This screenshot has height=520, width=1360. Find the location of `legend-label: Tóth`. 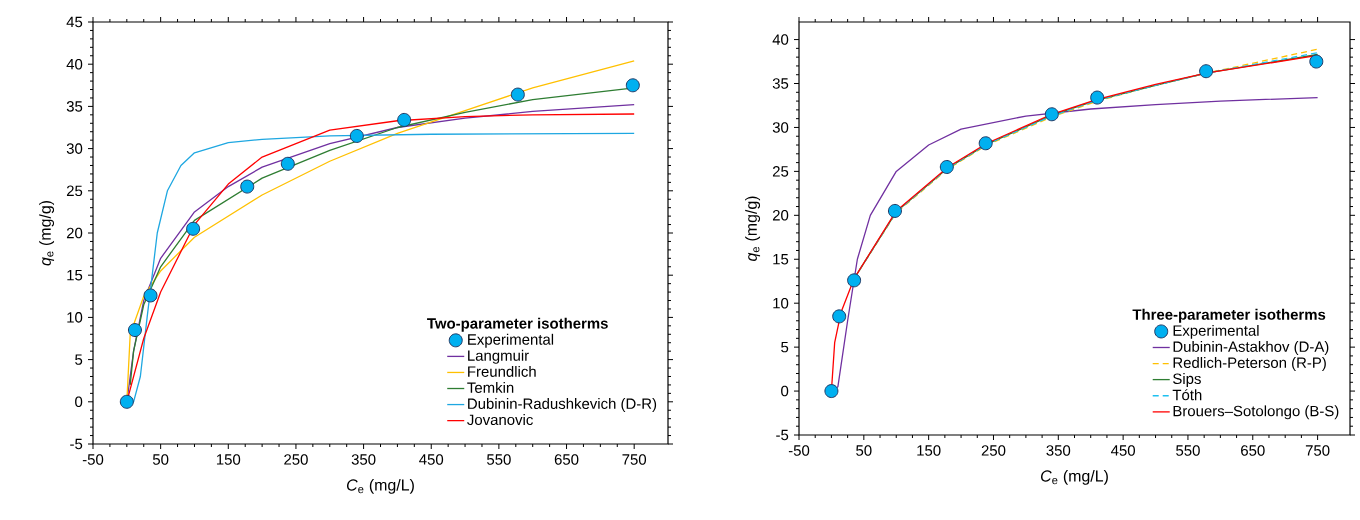

legend-label: Tóth is located at coordinates (1187, 395).